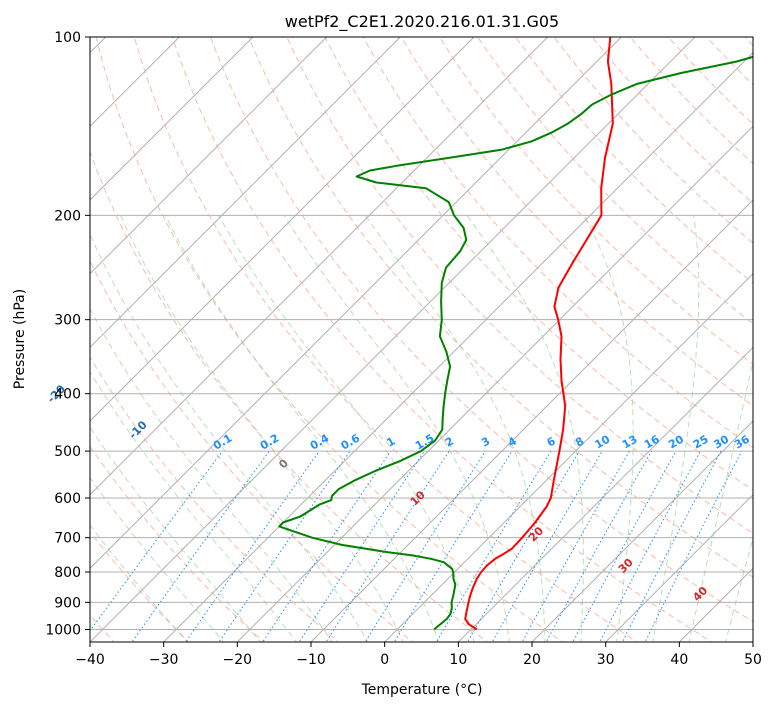  I want to click on x-tick-label: −10, so click(311, 660).